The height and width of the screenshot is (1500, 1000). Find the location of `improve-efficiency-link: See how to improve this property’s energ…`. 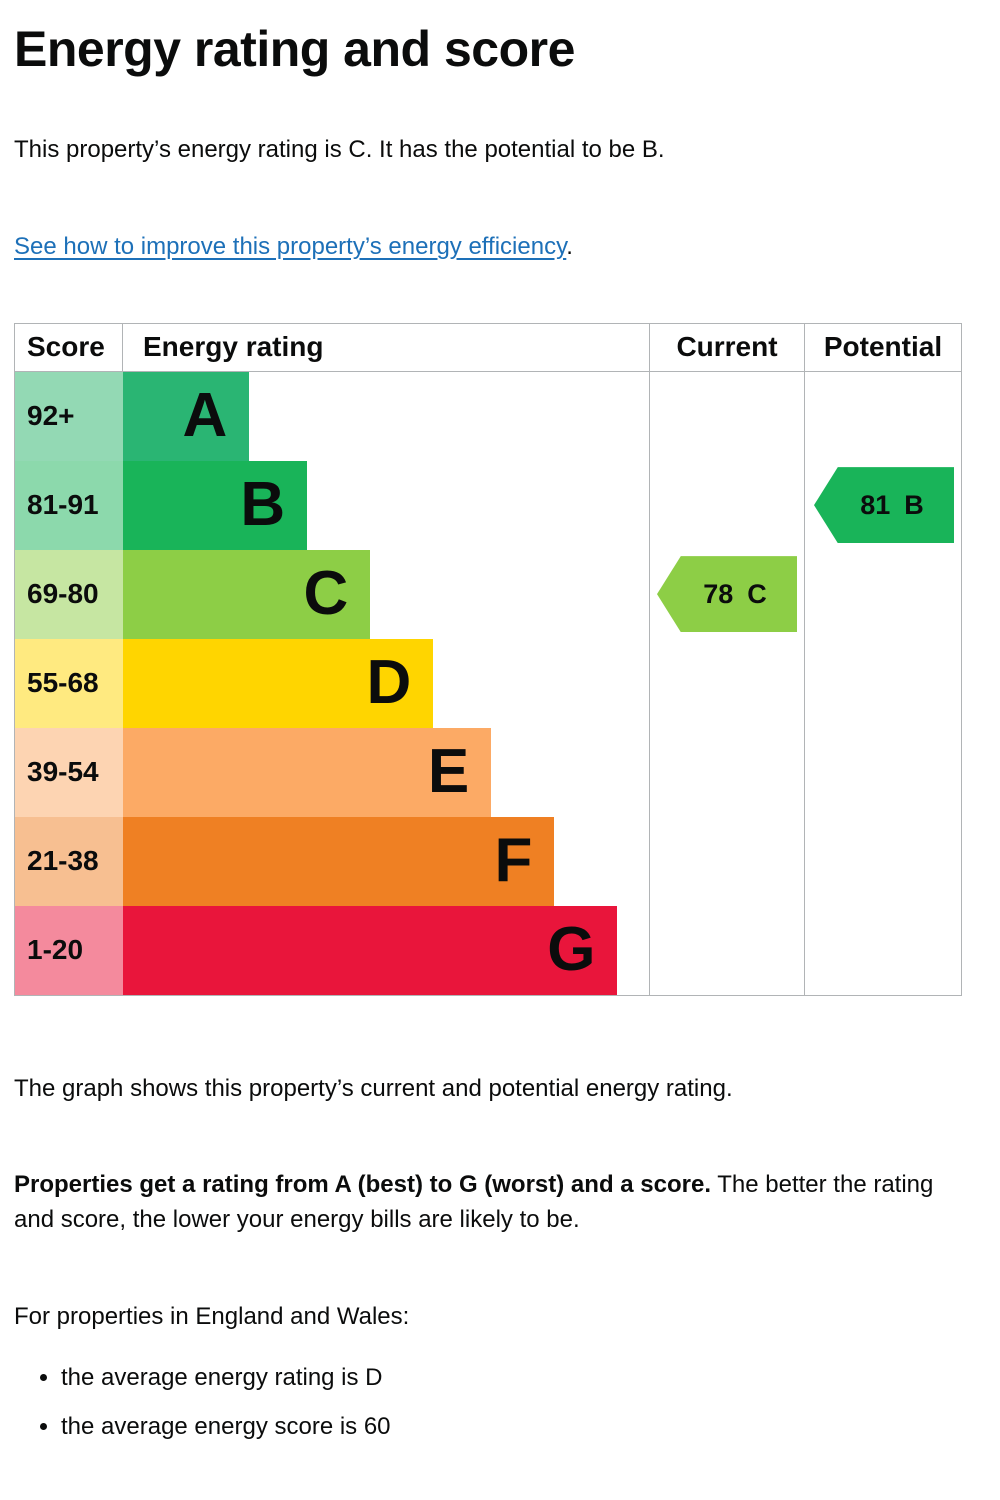

improve-efficiency-link: See how to improve this property’s energ… is located at coordinates (290, 246).